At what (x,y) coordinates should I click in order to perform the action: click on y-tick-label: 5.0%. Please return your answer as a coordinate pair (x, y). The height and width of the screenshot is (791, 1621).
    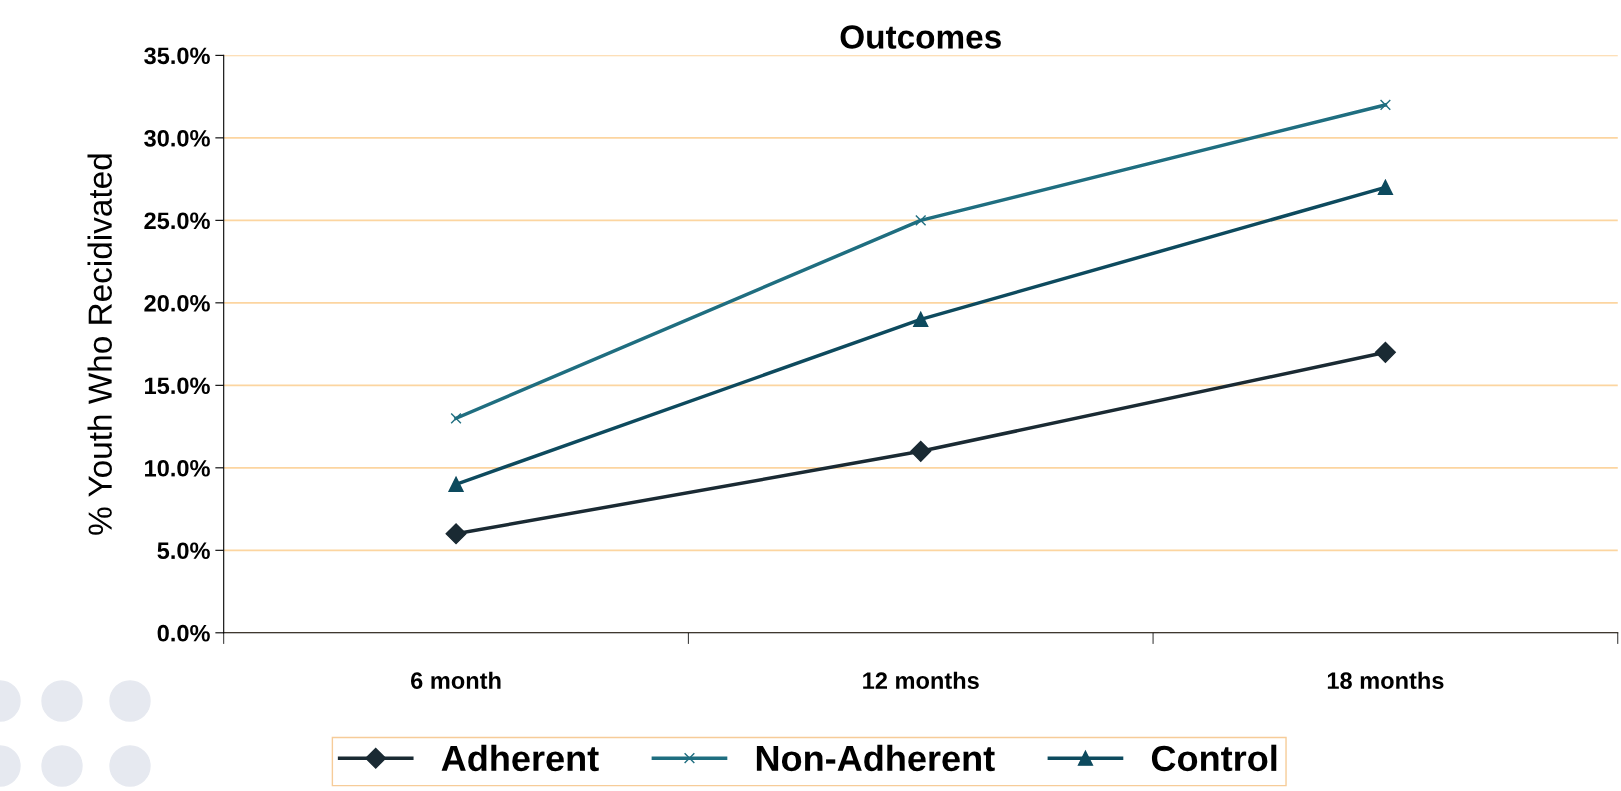
    Looking at the image, I should click on (183, 551).